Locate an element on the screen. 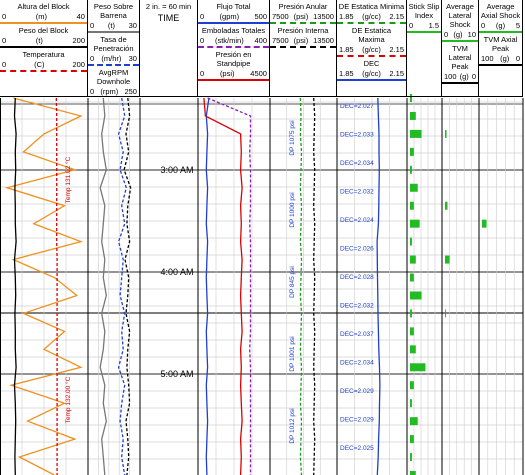 The width and height of the screenshot is (525, 475). scale-label: Emboladas Totales is located at coordinates (233, 30).